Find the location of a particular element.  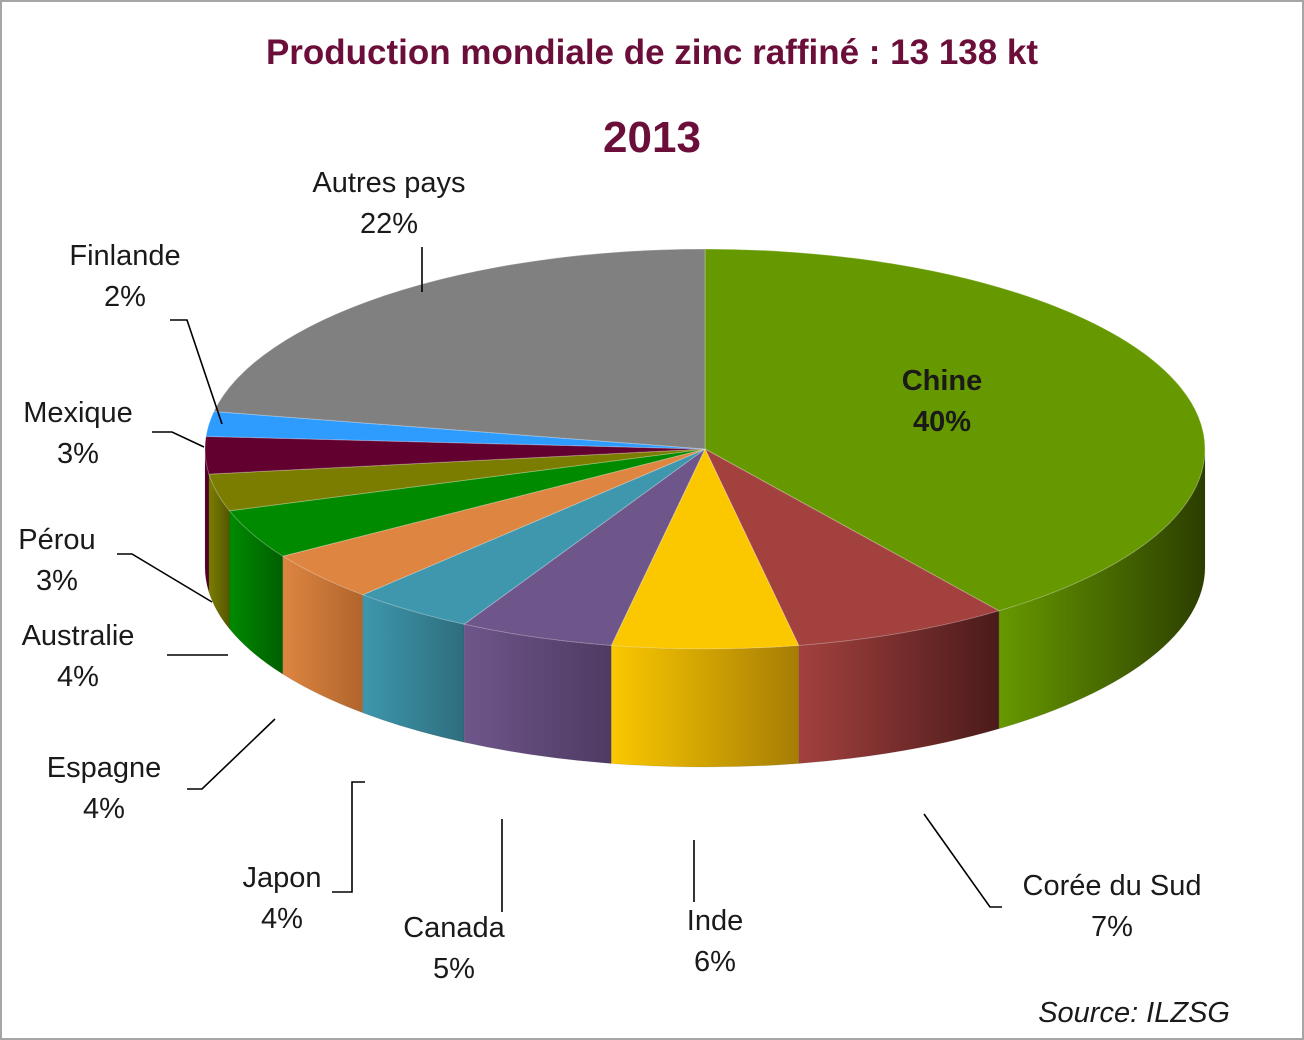

slice-autres-pays is located at coordinates (459, 349).